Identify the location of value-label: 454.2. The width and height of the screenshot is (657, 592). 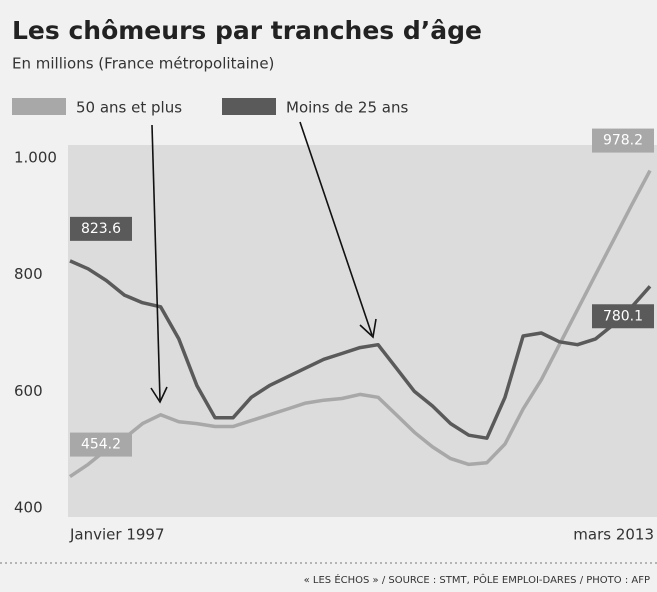
(101, 445).